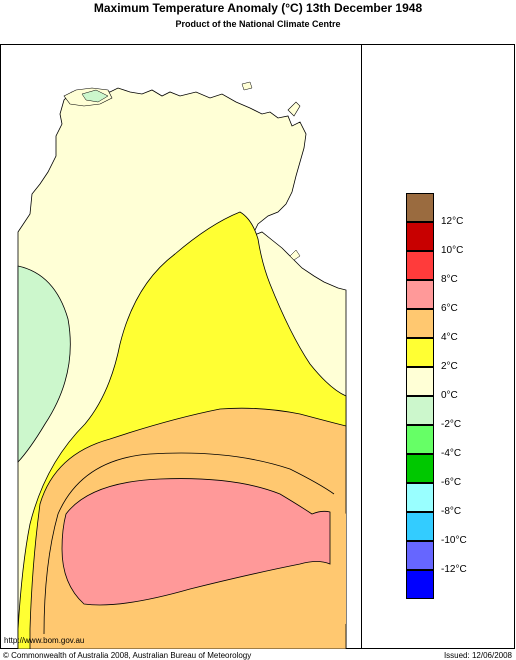 This screenshot has width=516, height=660. I want to click on legend-divider, so click(361, 346).